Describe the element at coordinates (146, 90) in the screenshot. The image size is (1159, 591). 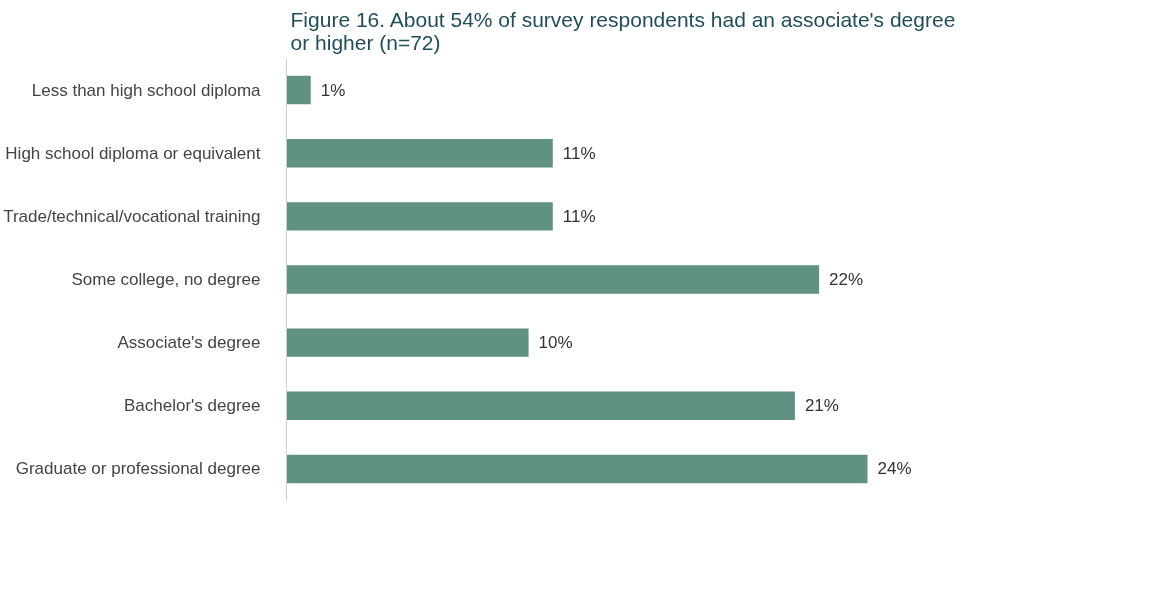
I see `y-tick-label: Less than high school diploma` at that location.